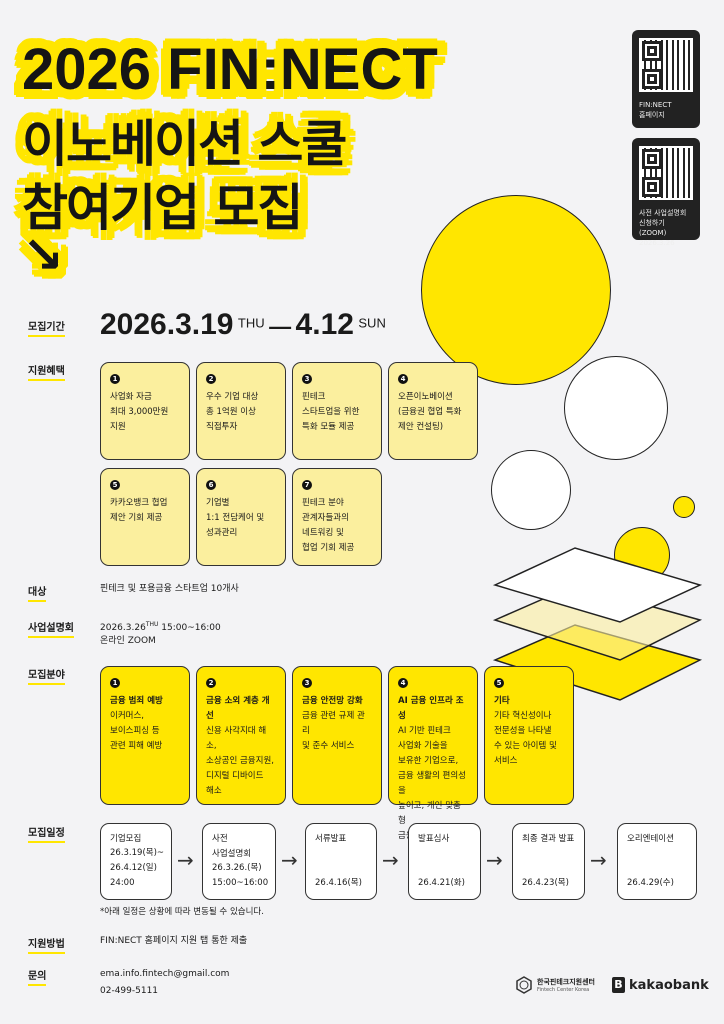 The width and height of the screenshot is (724, 1024). I want to click on field-text-line: 이커머스,, so click(127, 716).